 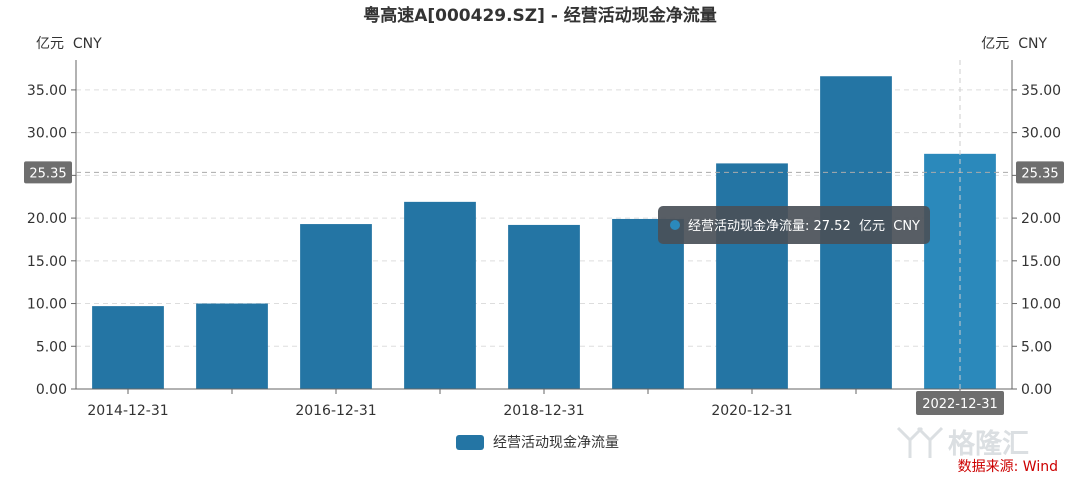 I want to click on crosshair-y-label-left: 25.35, so click(x=47, y=173).